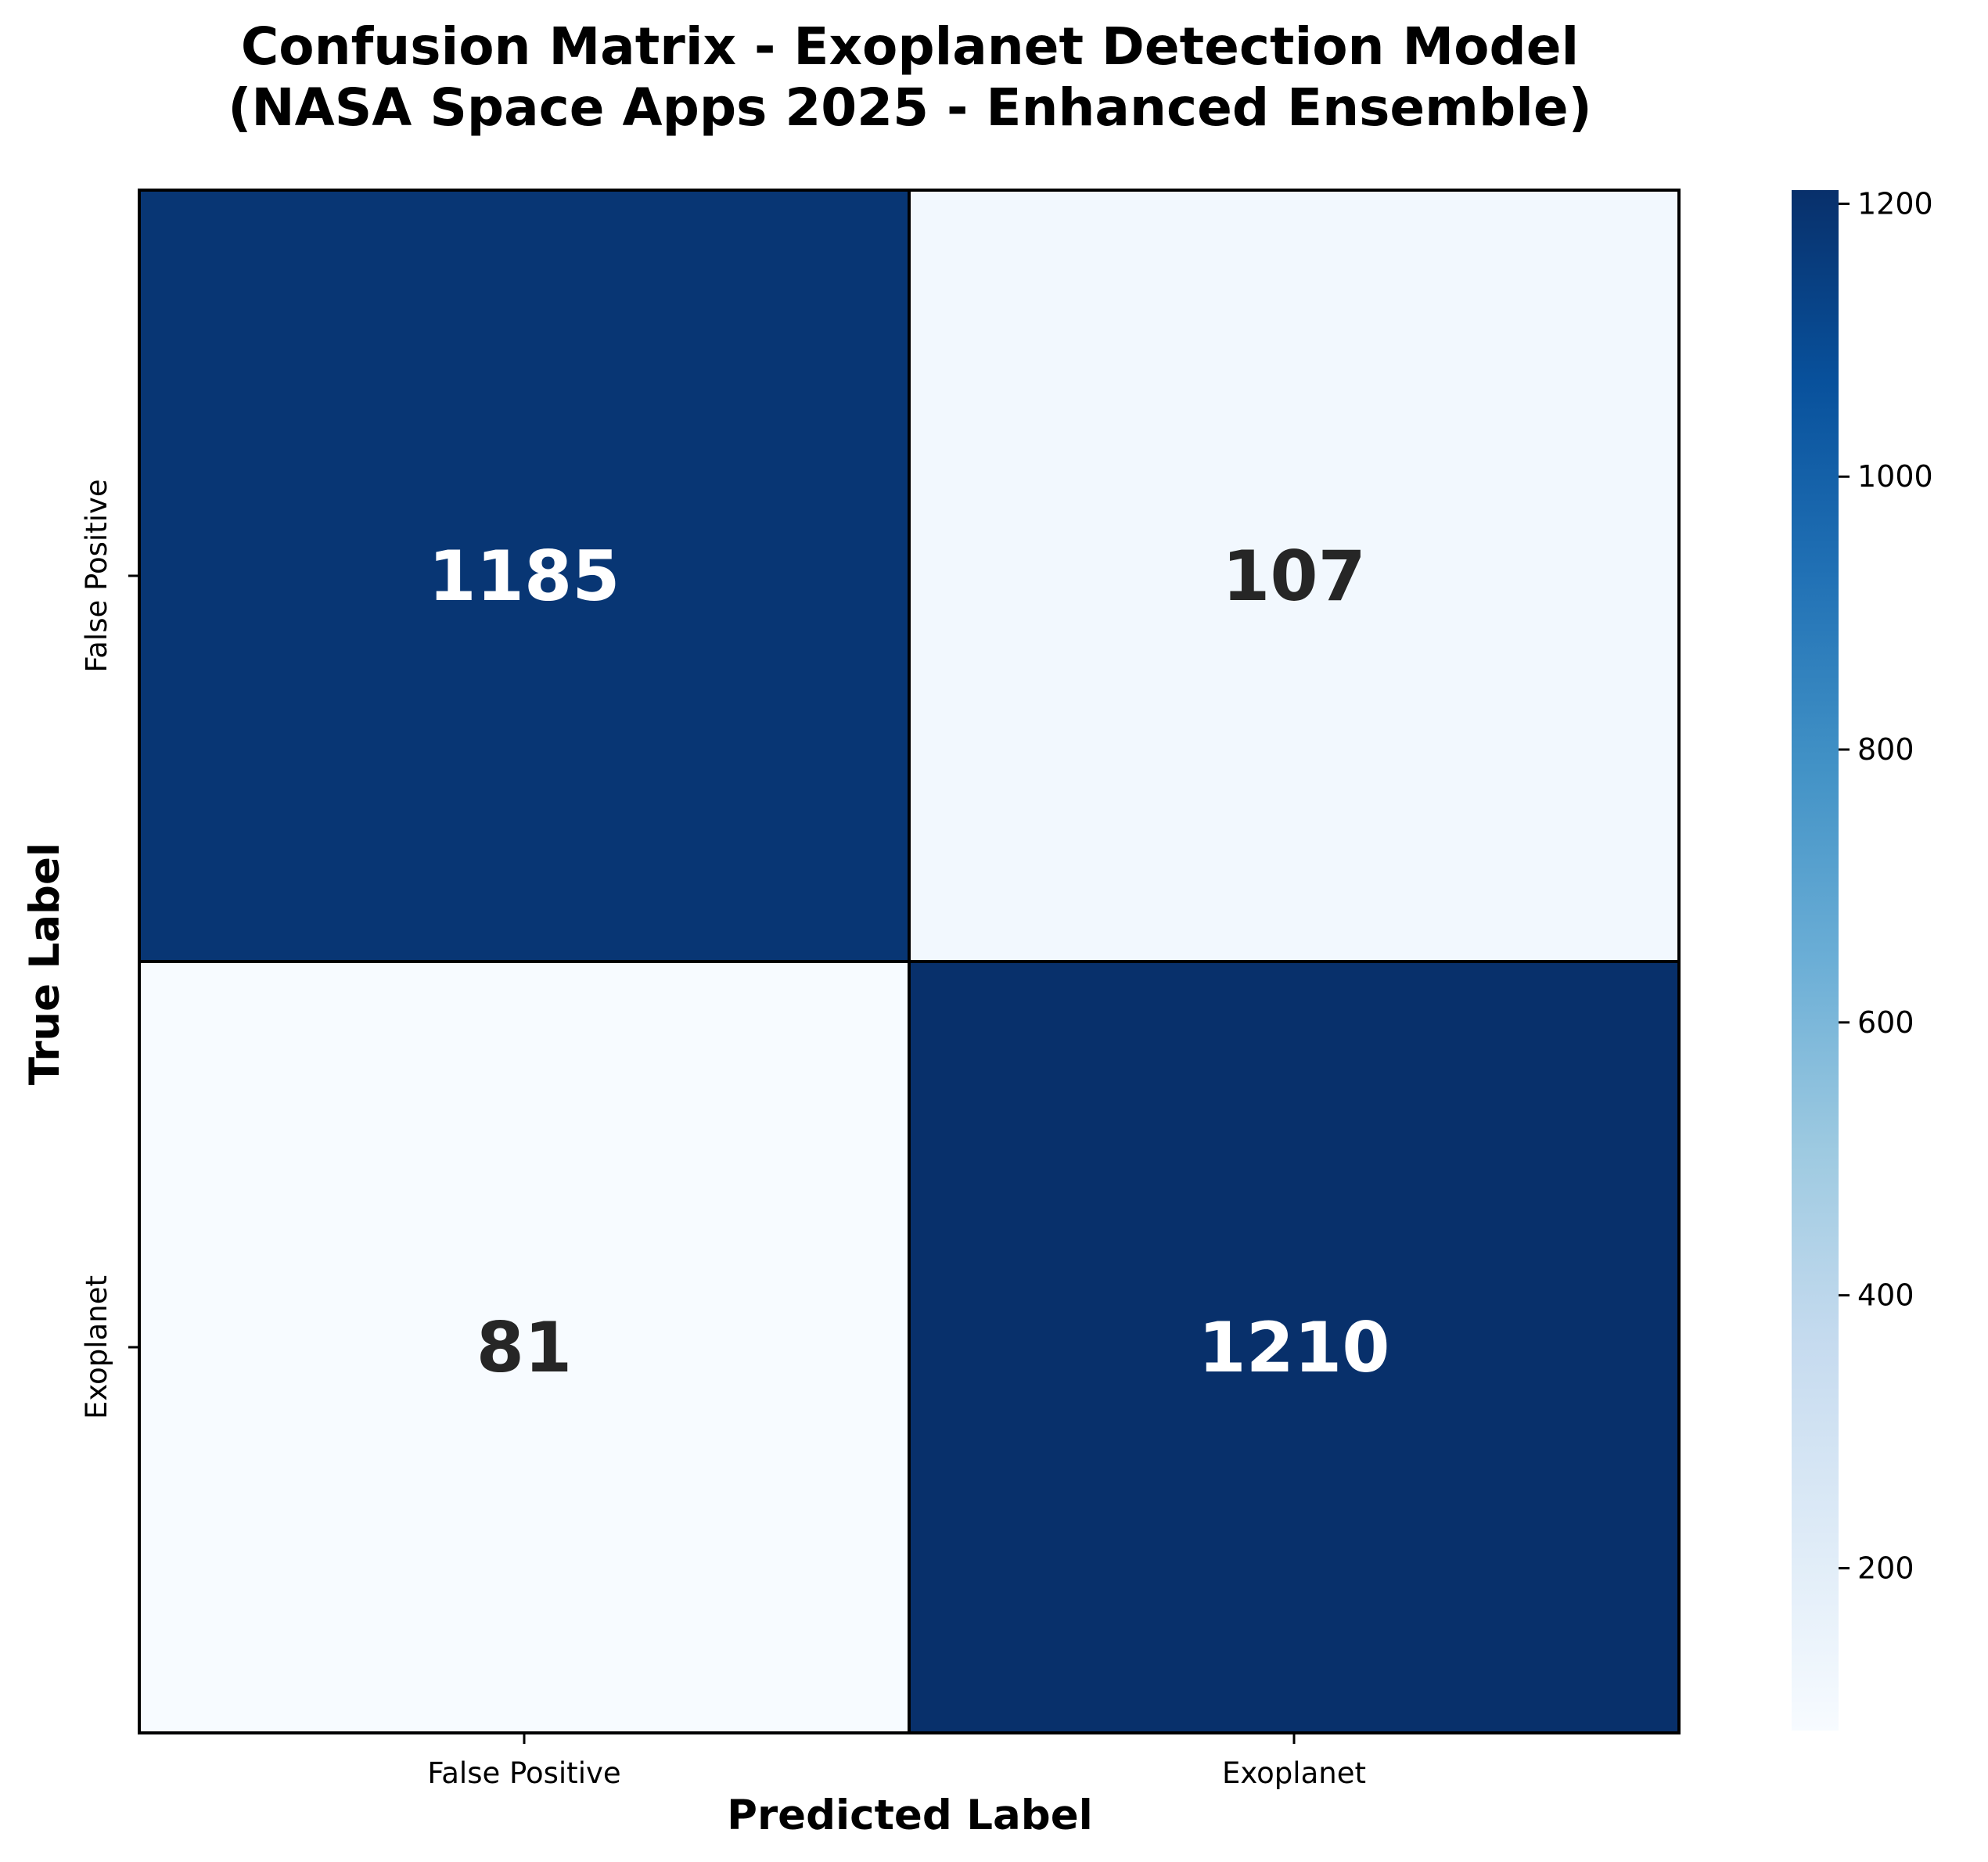  Describe the element at coordinates (1895, 476) in the screenshot. I see `colorbar-tick-label: 1000` at that location.